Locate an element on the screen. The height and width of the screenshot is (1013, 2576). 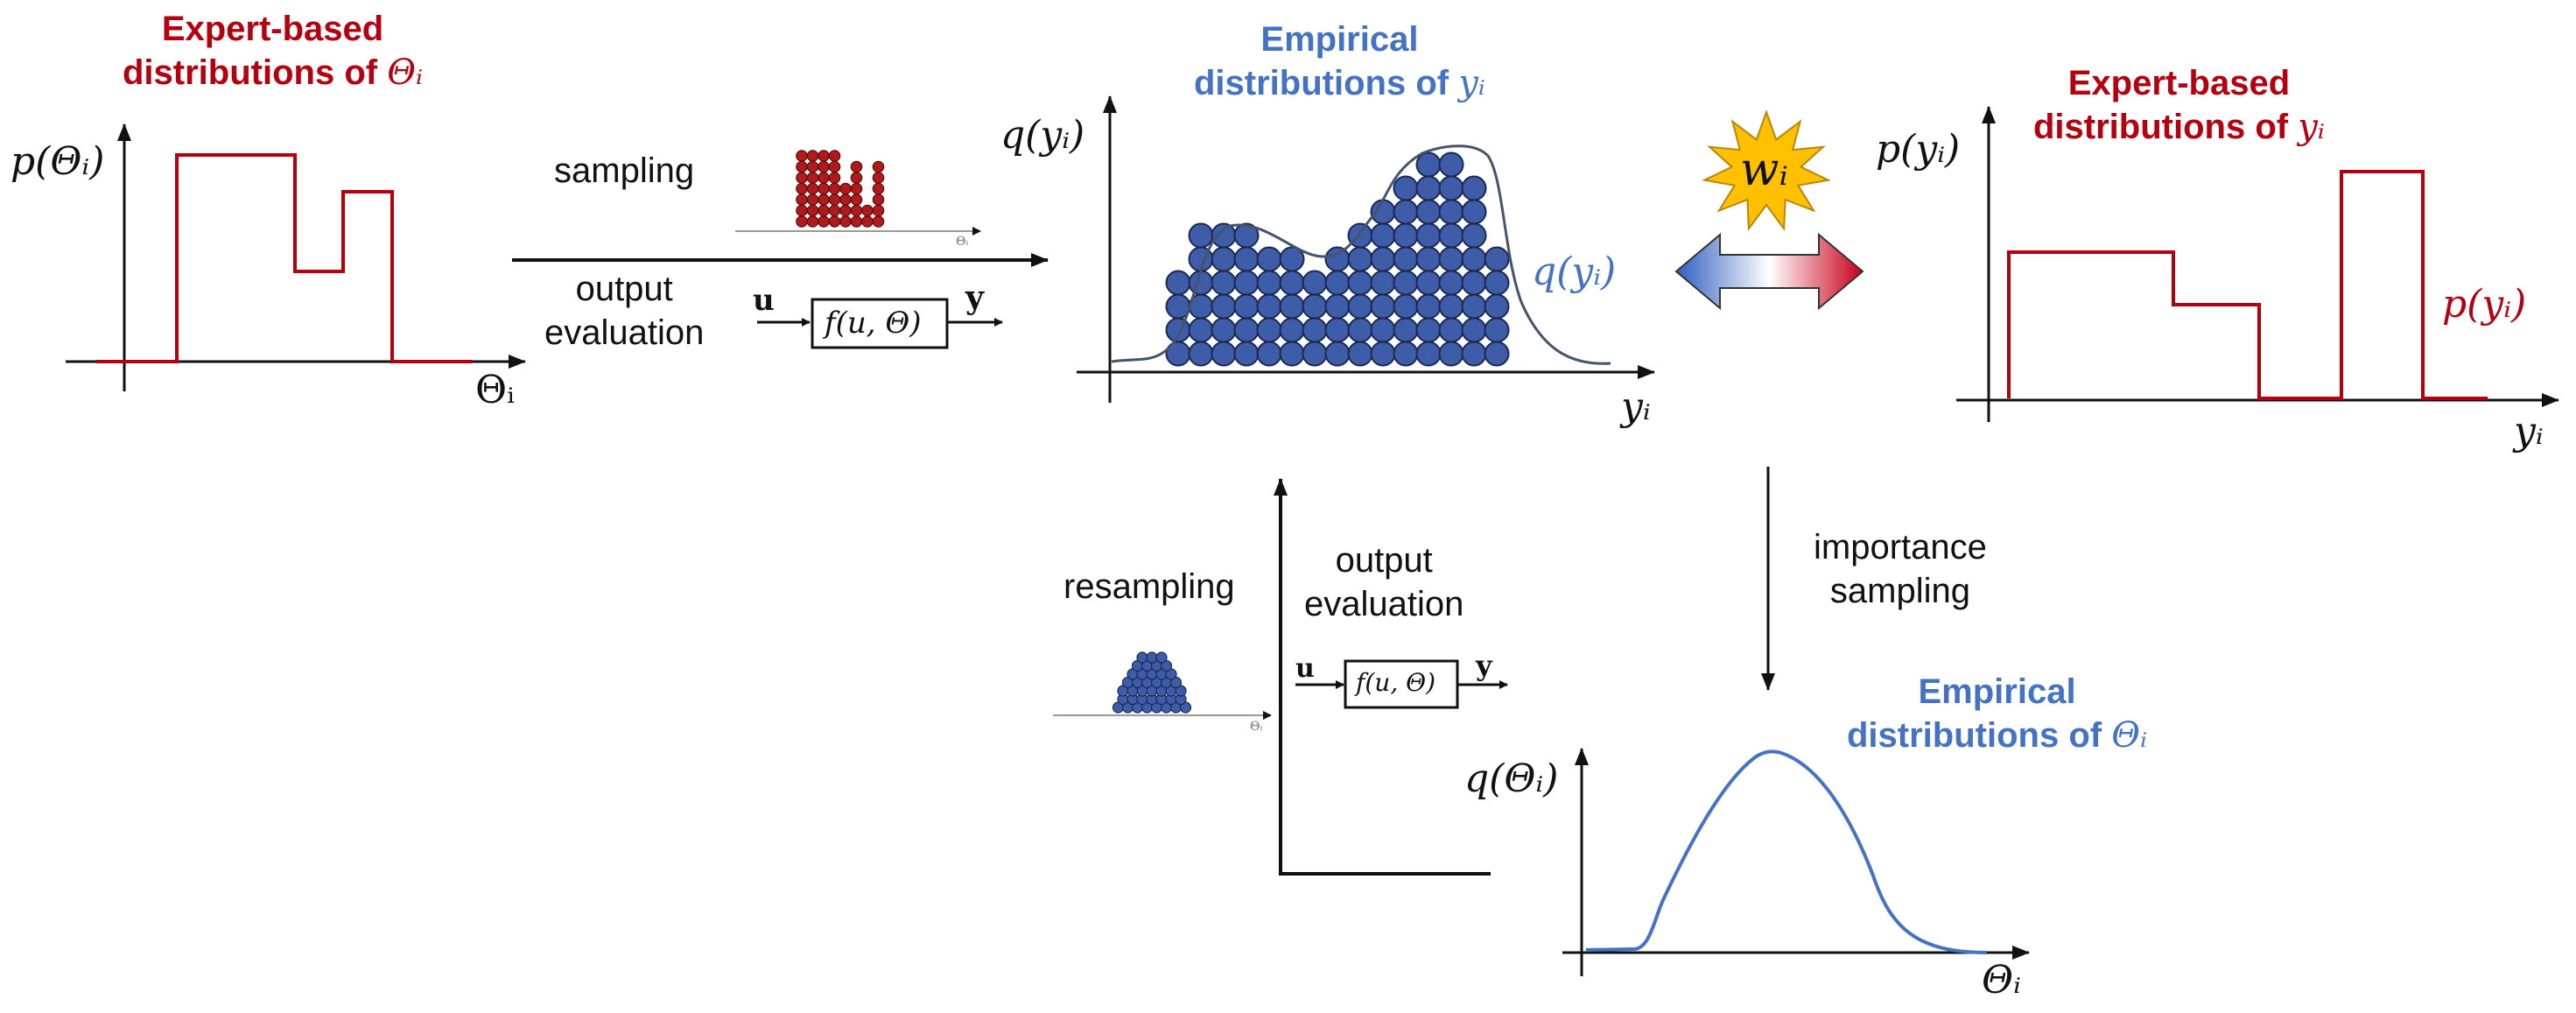
panel2-xlabel: yᵢ is located at coordinates (1636, 407).